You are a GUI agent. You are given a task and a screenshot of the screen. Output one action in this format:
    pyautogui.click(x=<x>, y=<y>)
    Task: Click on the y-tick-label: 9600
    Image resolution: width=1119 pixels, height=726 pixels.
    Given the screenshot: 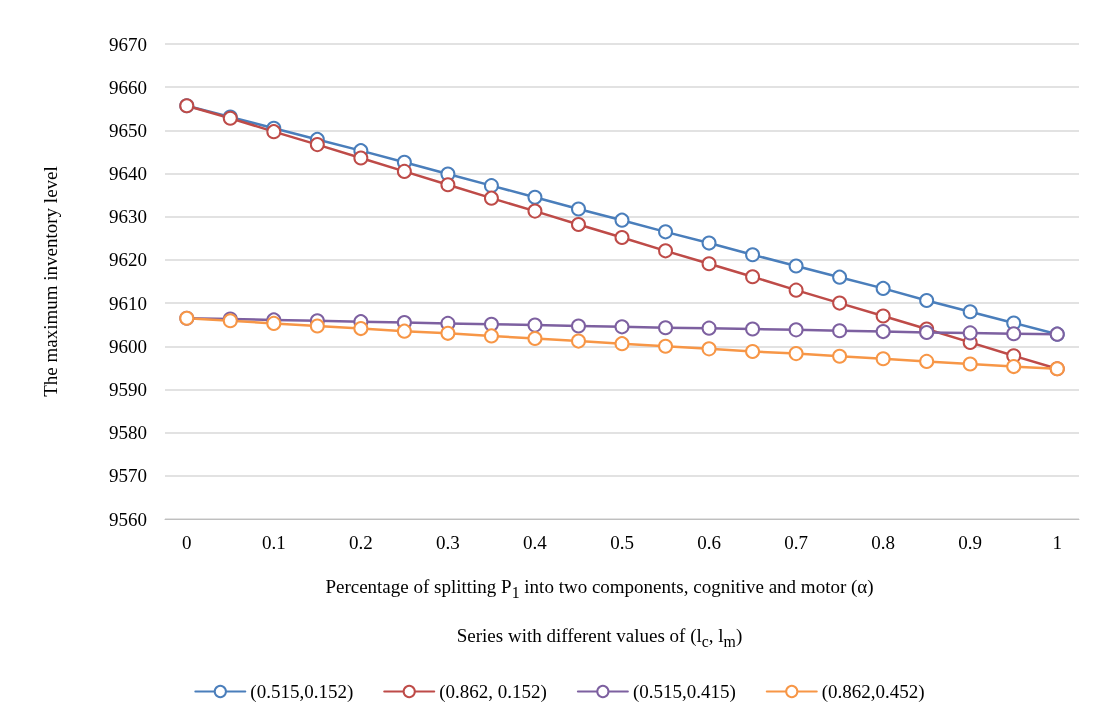 What is the action you would take?
    pyautogui.click(x=128, y=346)
    